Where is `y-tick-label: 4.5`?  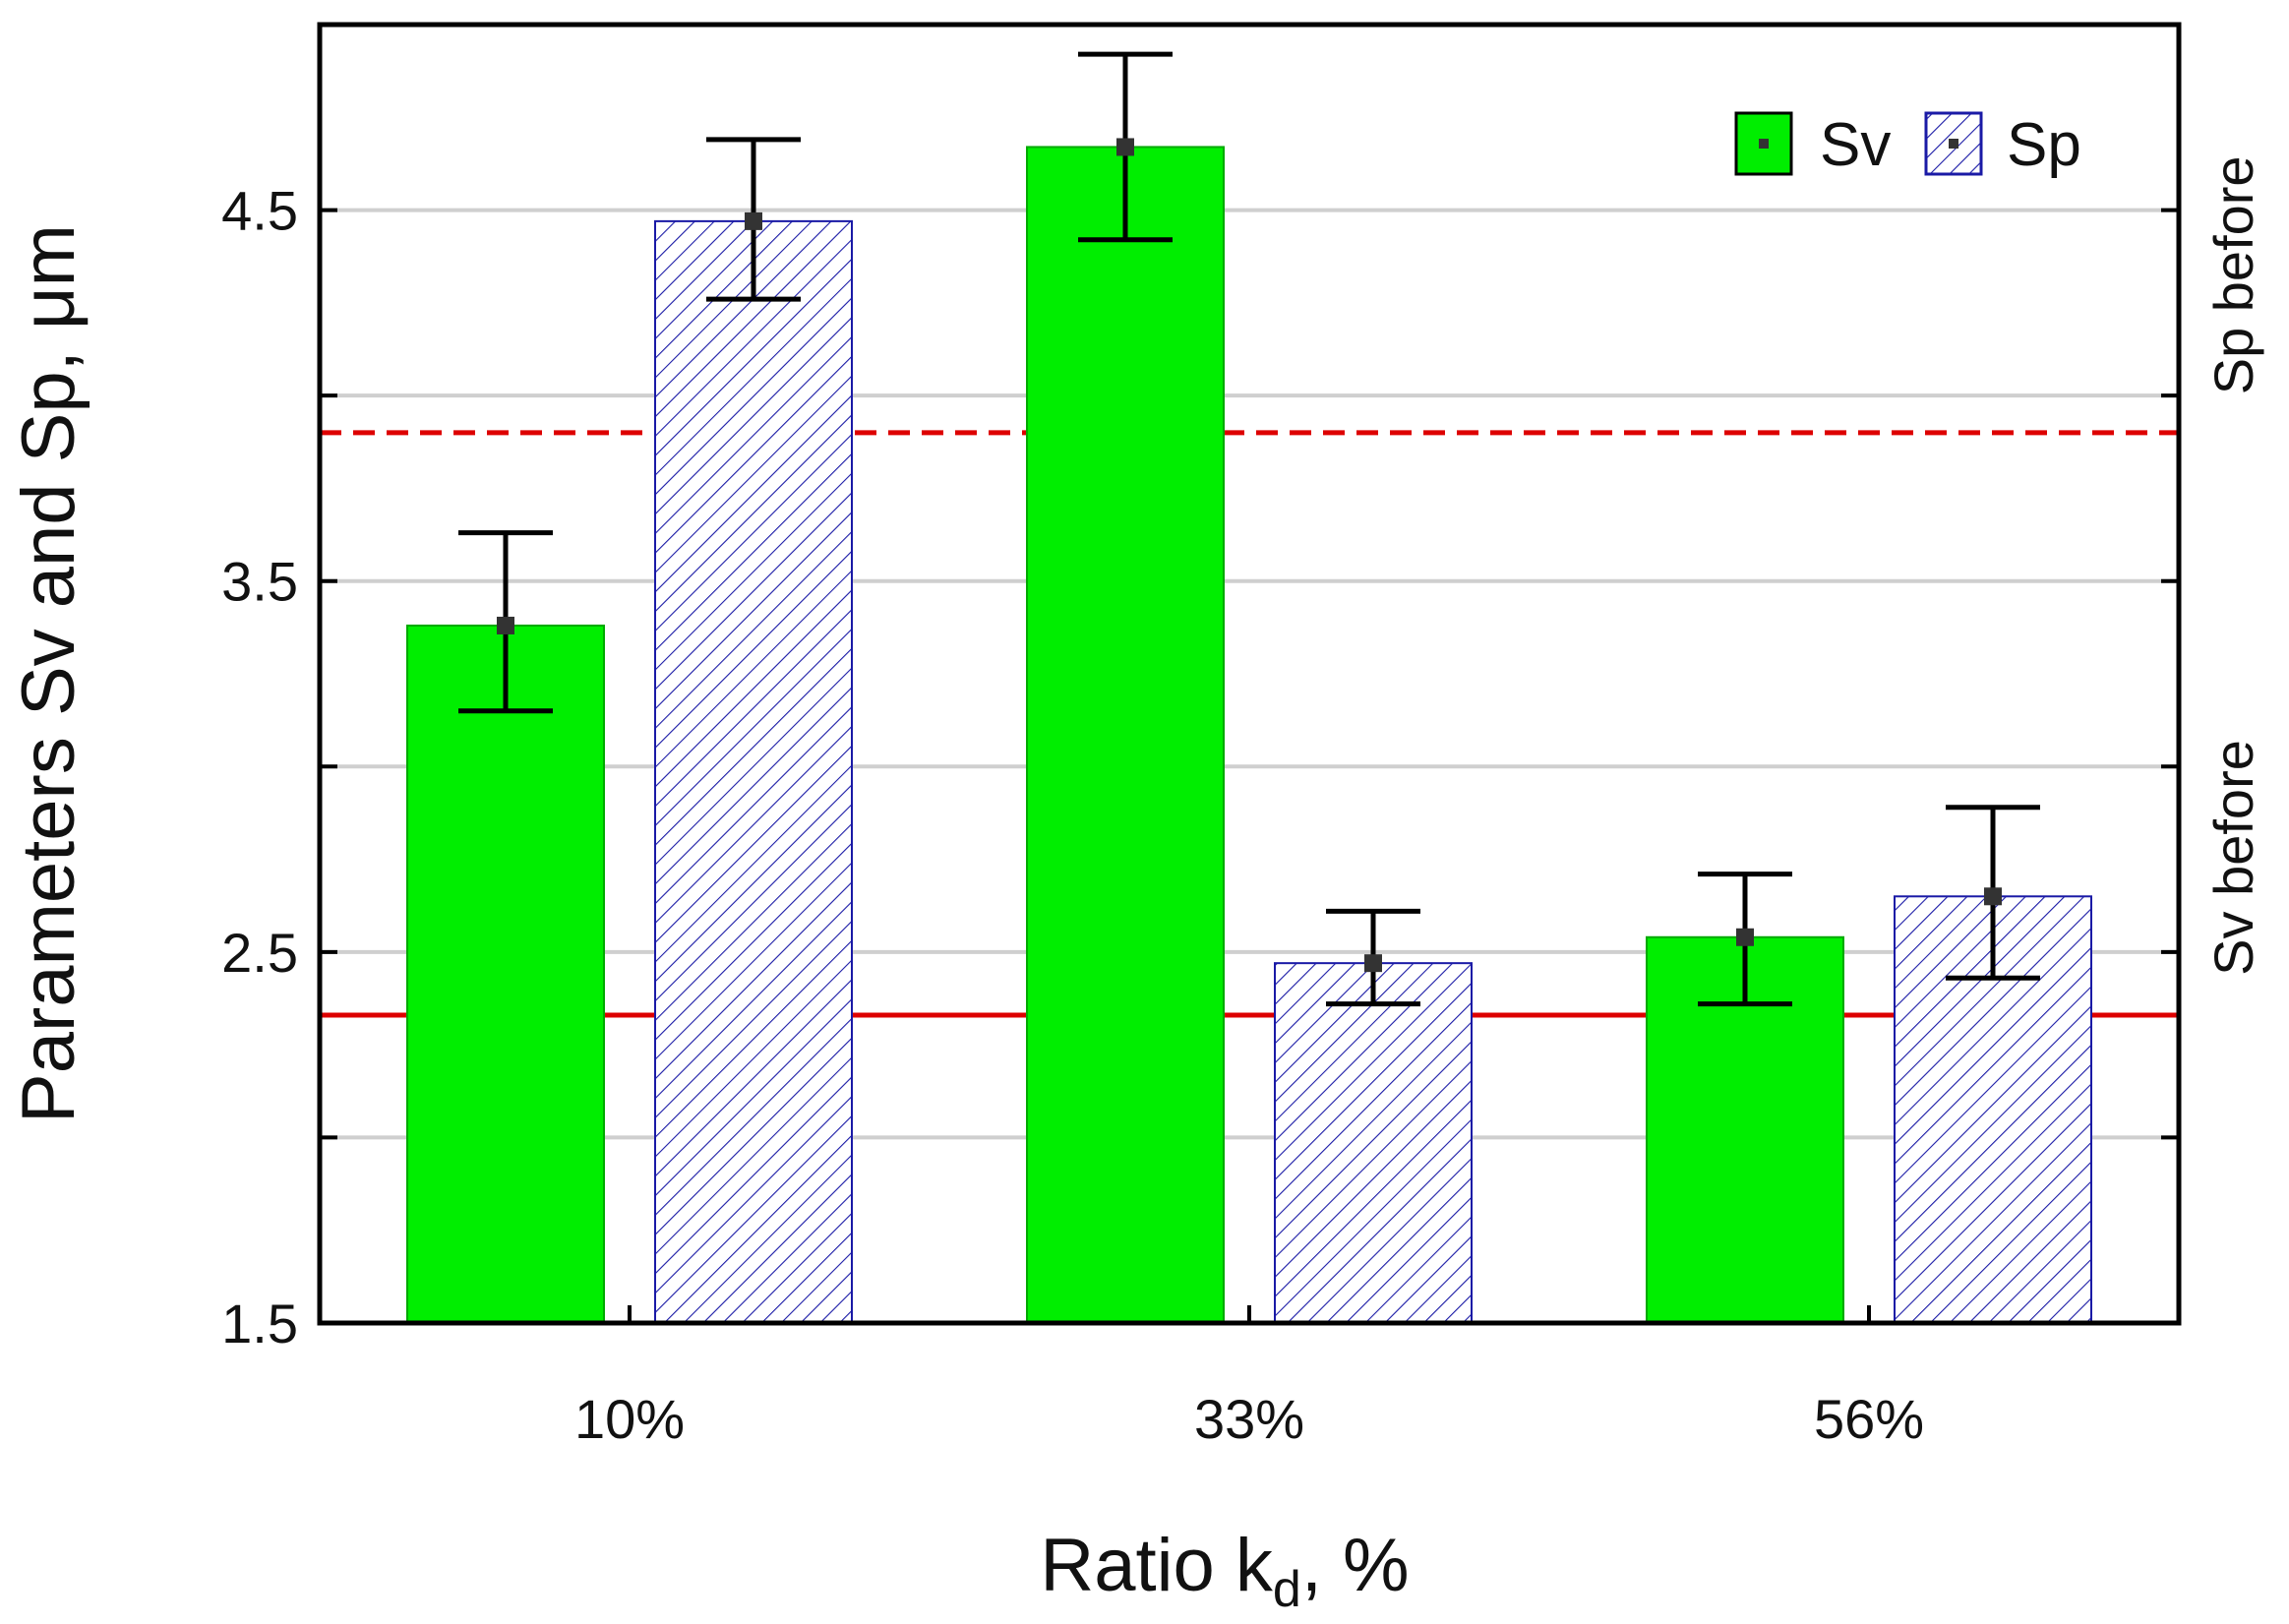 y-tick-label: 4.5 is located at coordinates (259, 211).